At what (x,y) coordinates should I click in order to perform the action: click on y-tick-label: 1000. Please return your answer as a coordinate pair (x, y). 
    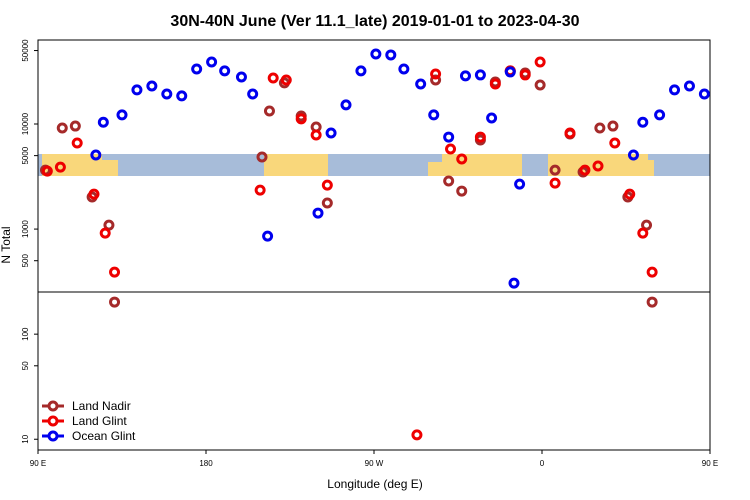
    Looking at the image, I should click on (25, 229).